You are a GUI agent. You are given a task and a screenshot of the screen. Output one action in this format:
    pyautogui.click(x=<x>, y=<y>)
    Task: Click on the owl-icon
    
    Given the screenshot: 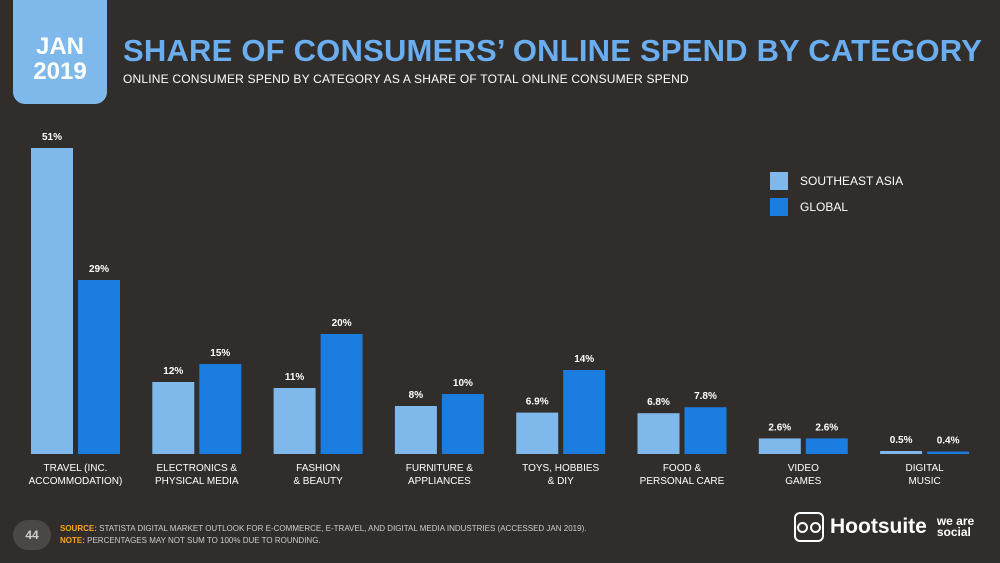 What is the action you would take?
    pyautogui.click(x=809, y=527)
    